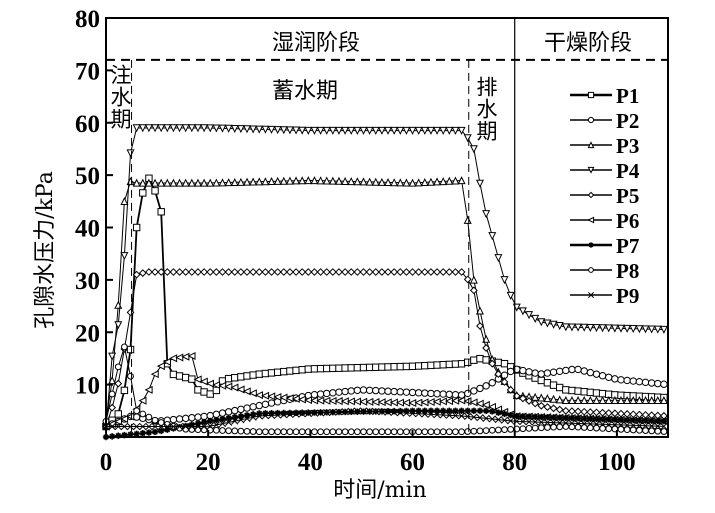 Image resolution: width=715 pixels, height=513 pixels. Describe the element at coordinates (627, 121) in the screenshot. I see `legend-label: P2` at that location.